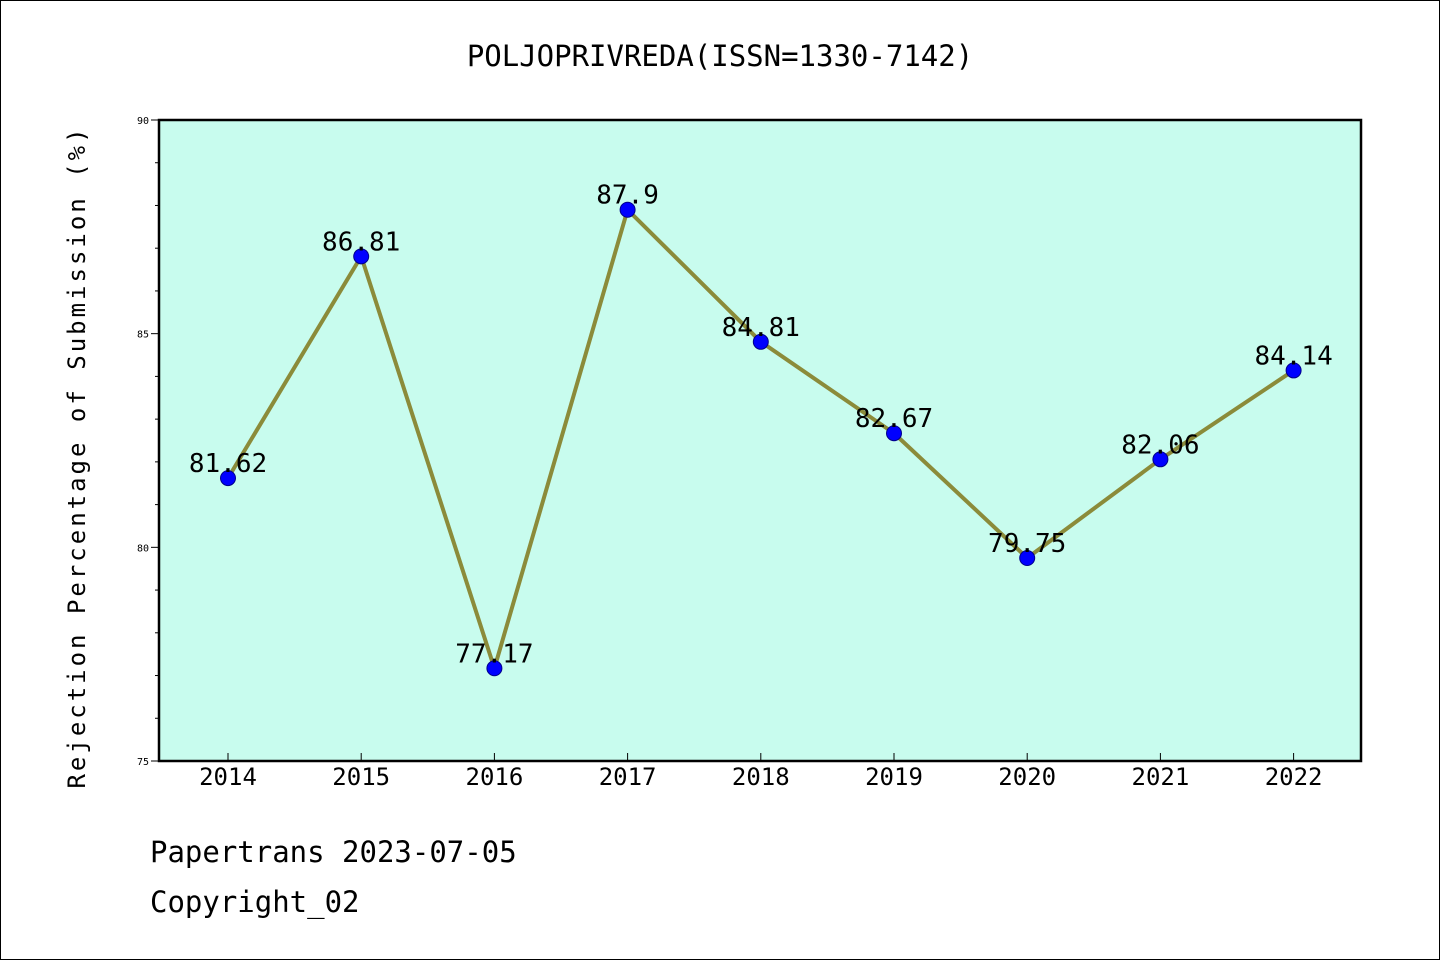  I want to click on footer-source: Papertrans 2023-07-05, so click(333, 852).